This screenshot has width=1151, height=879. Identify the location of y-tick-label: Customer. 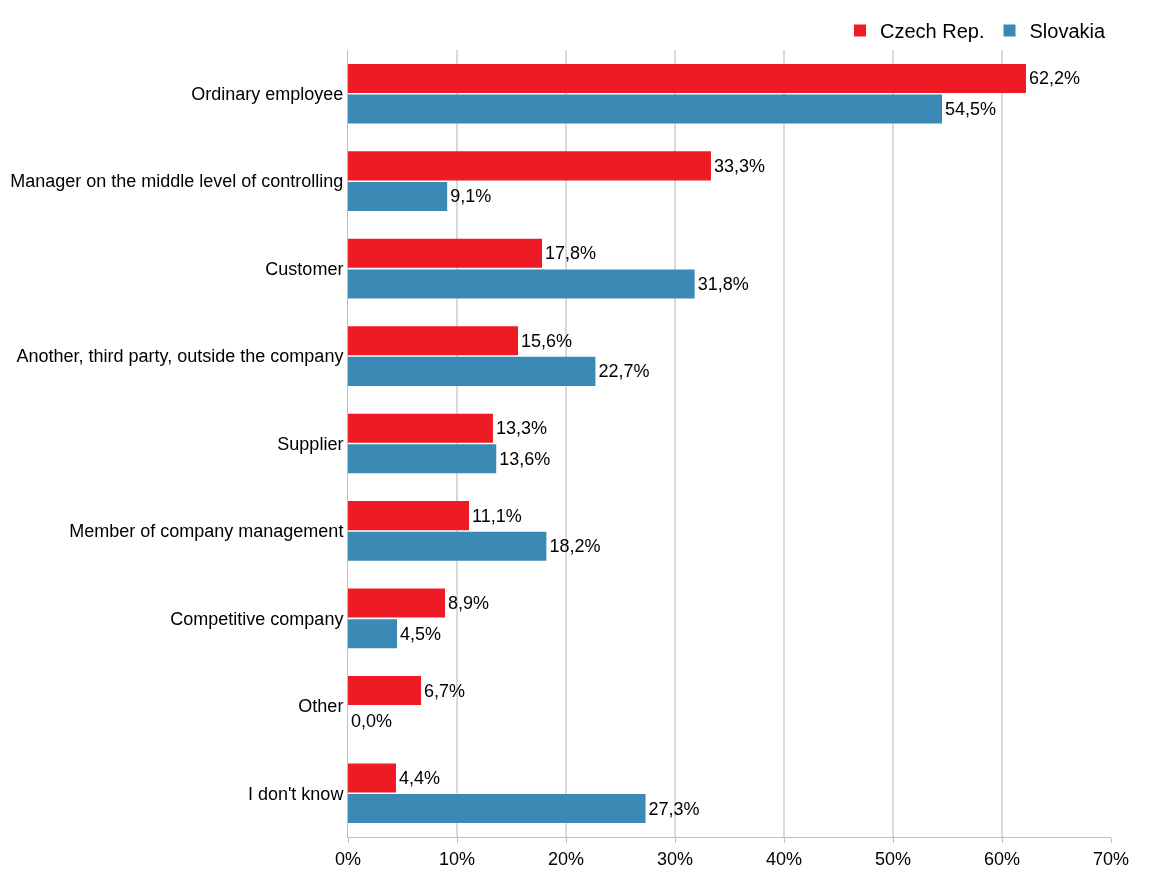
(304, 268).